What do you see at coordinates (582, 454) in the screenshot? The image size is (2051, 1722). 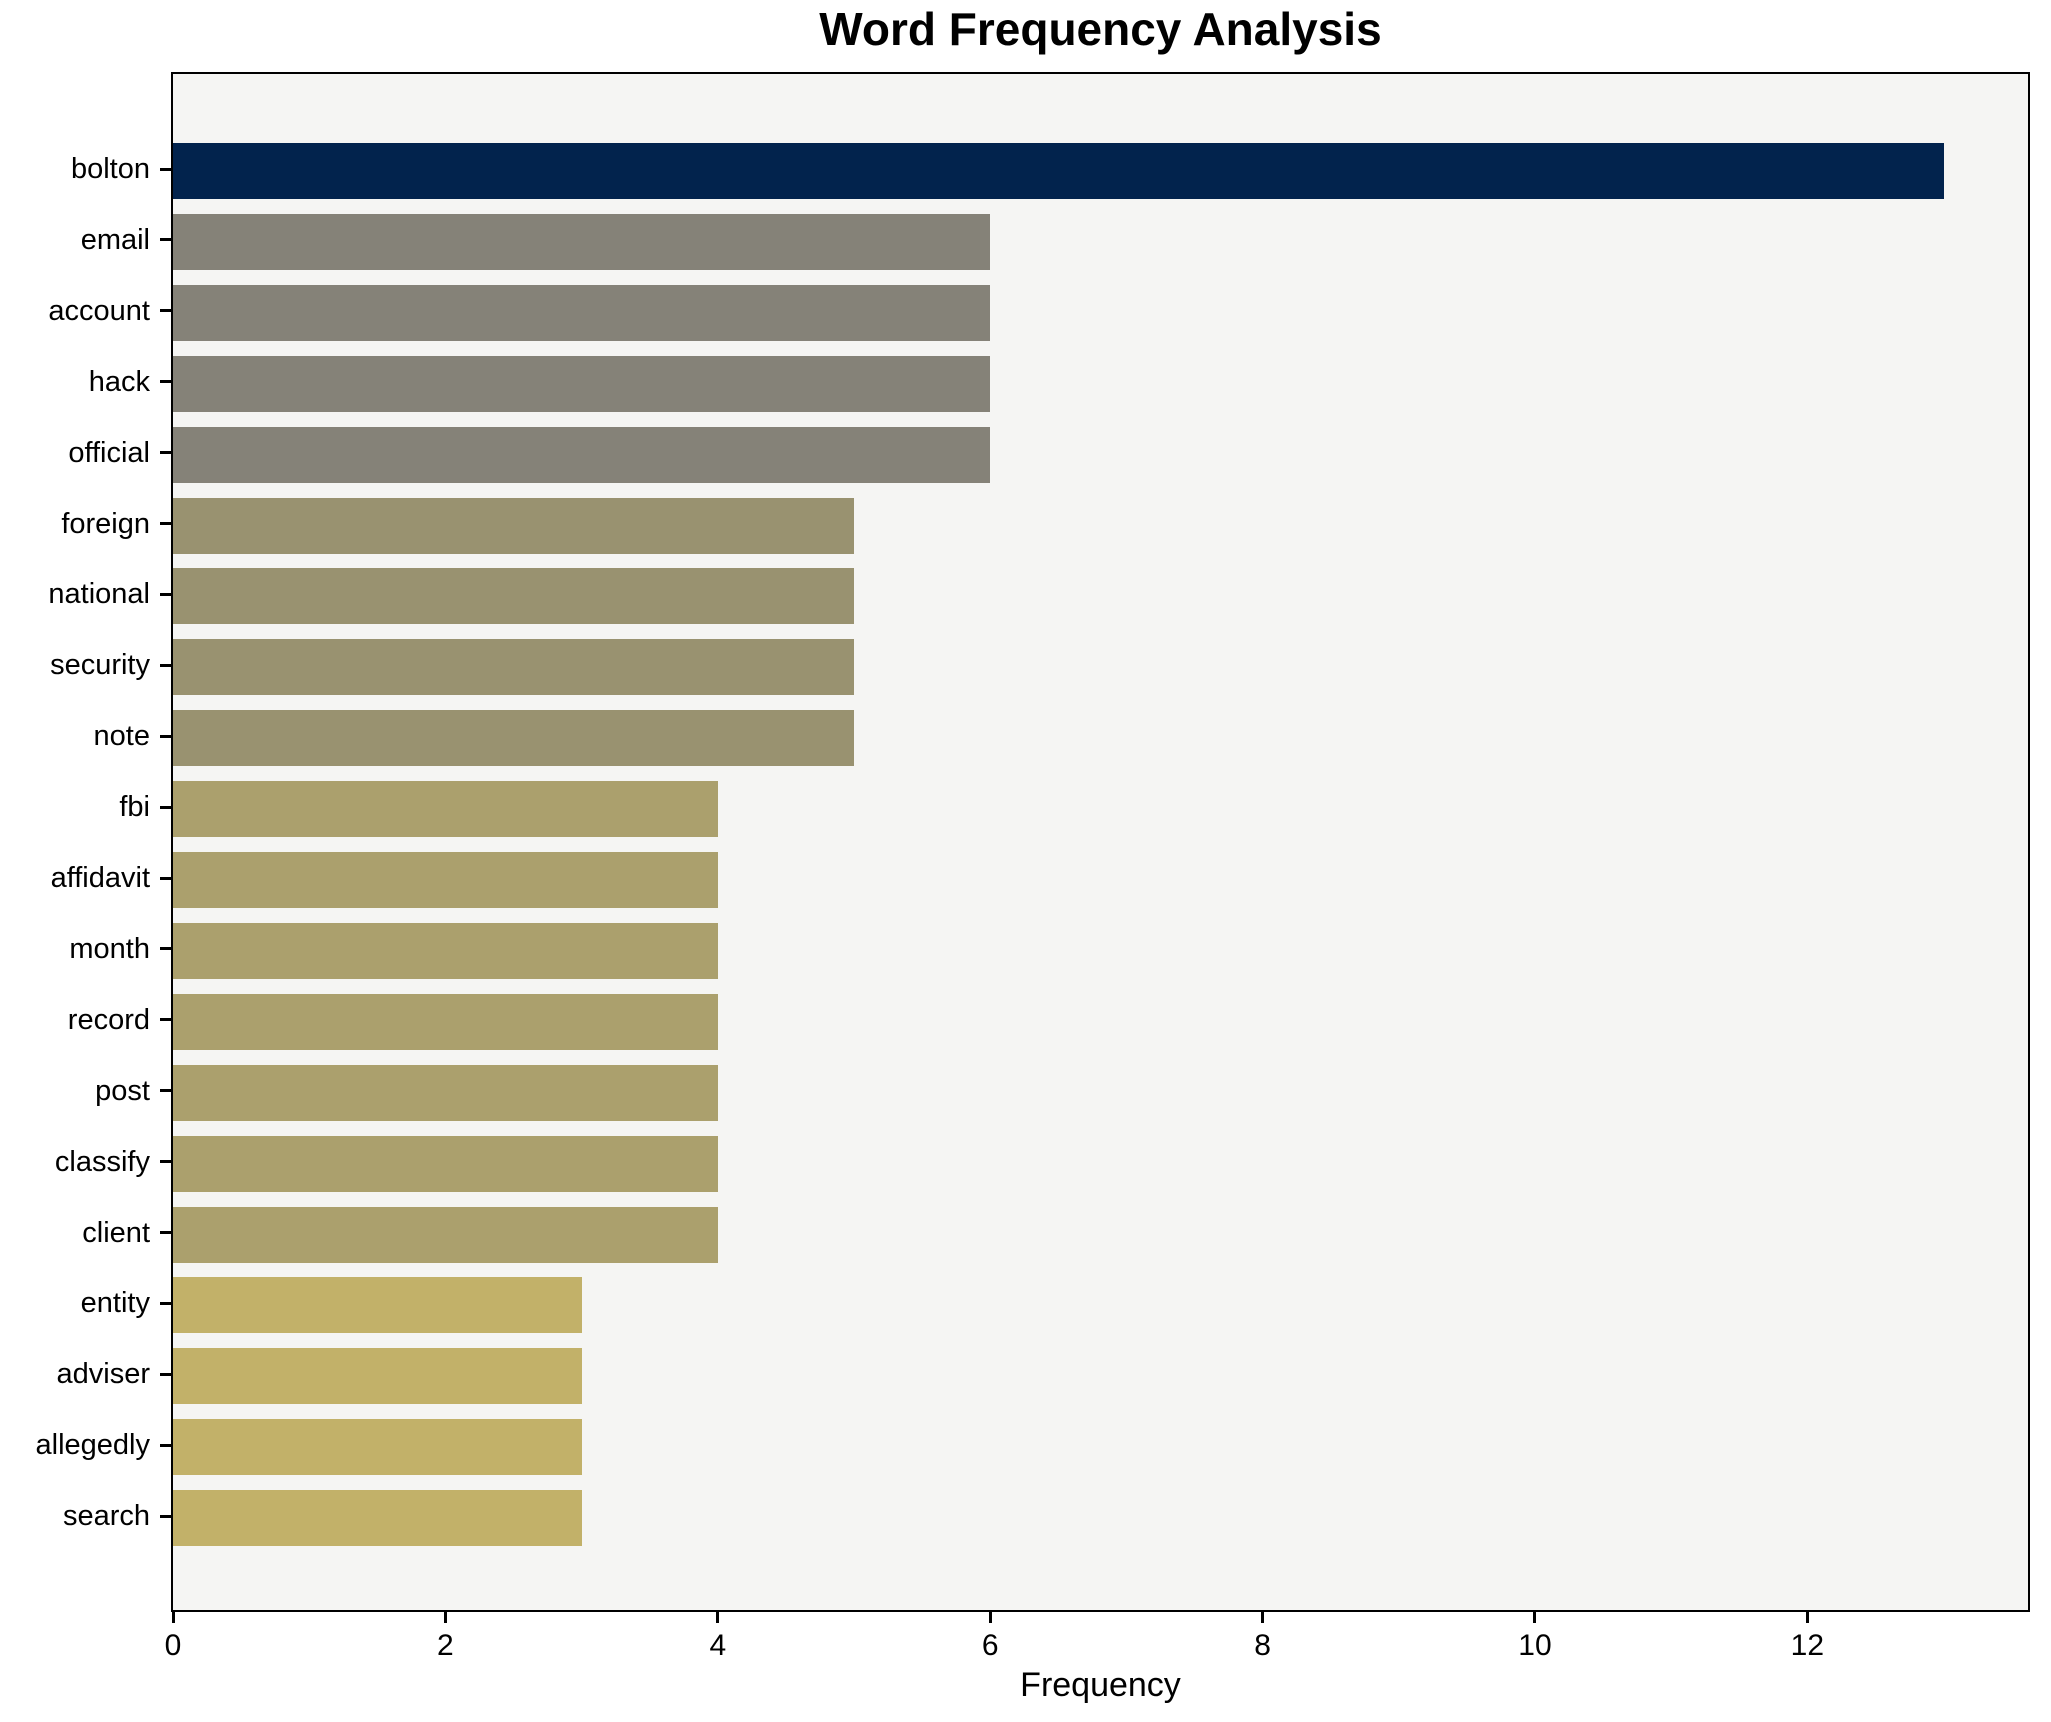 I see `bar-official` at bounding box center [582, 454].